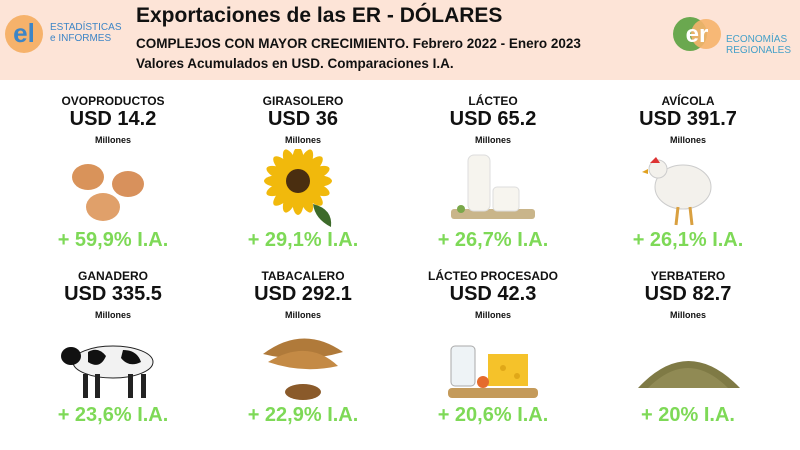 This screenshot has width=800, height=450. I want to click on card-name: LÁCTEO, so click(493, 101).